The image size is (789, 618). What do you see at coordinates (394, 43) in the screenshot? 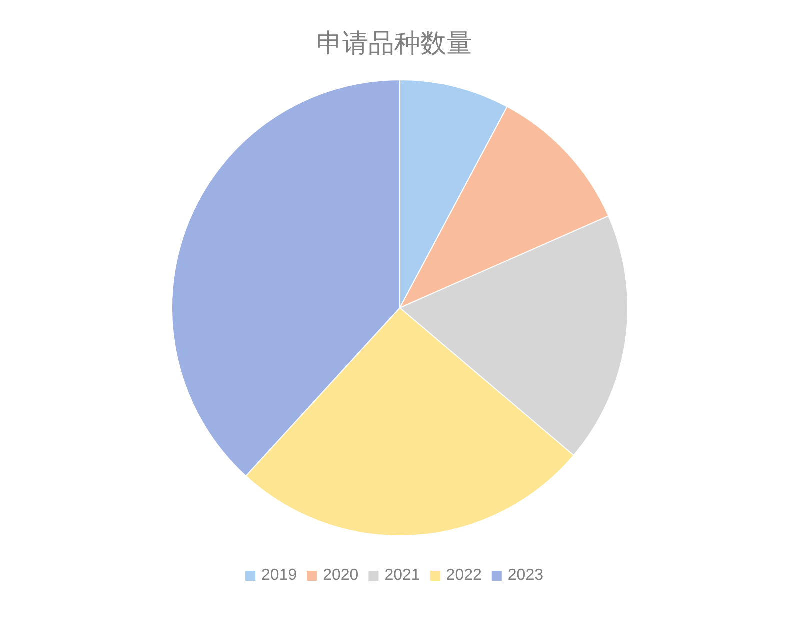
I see `title: 申请品种数量` at bounding box center [394, 43].